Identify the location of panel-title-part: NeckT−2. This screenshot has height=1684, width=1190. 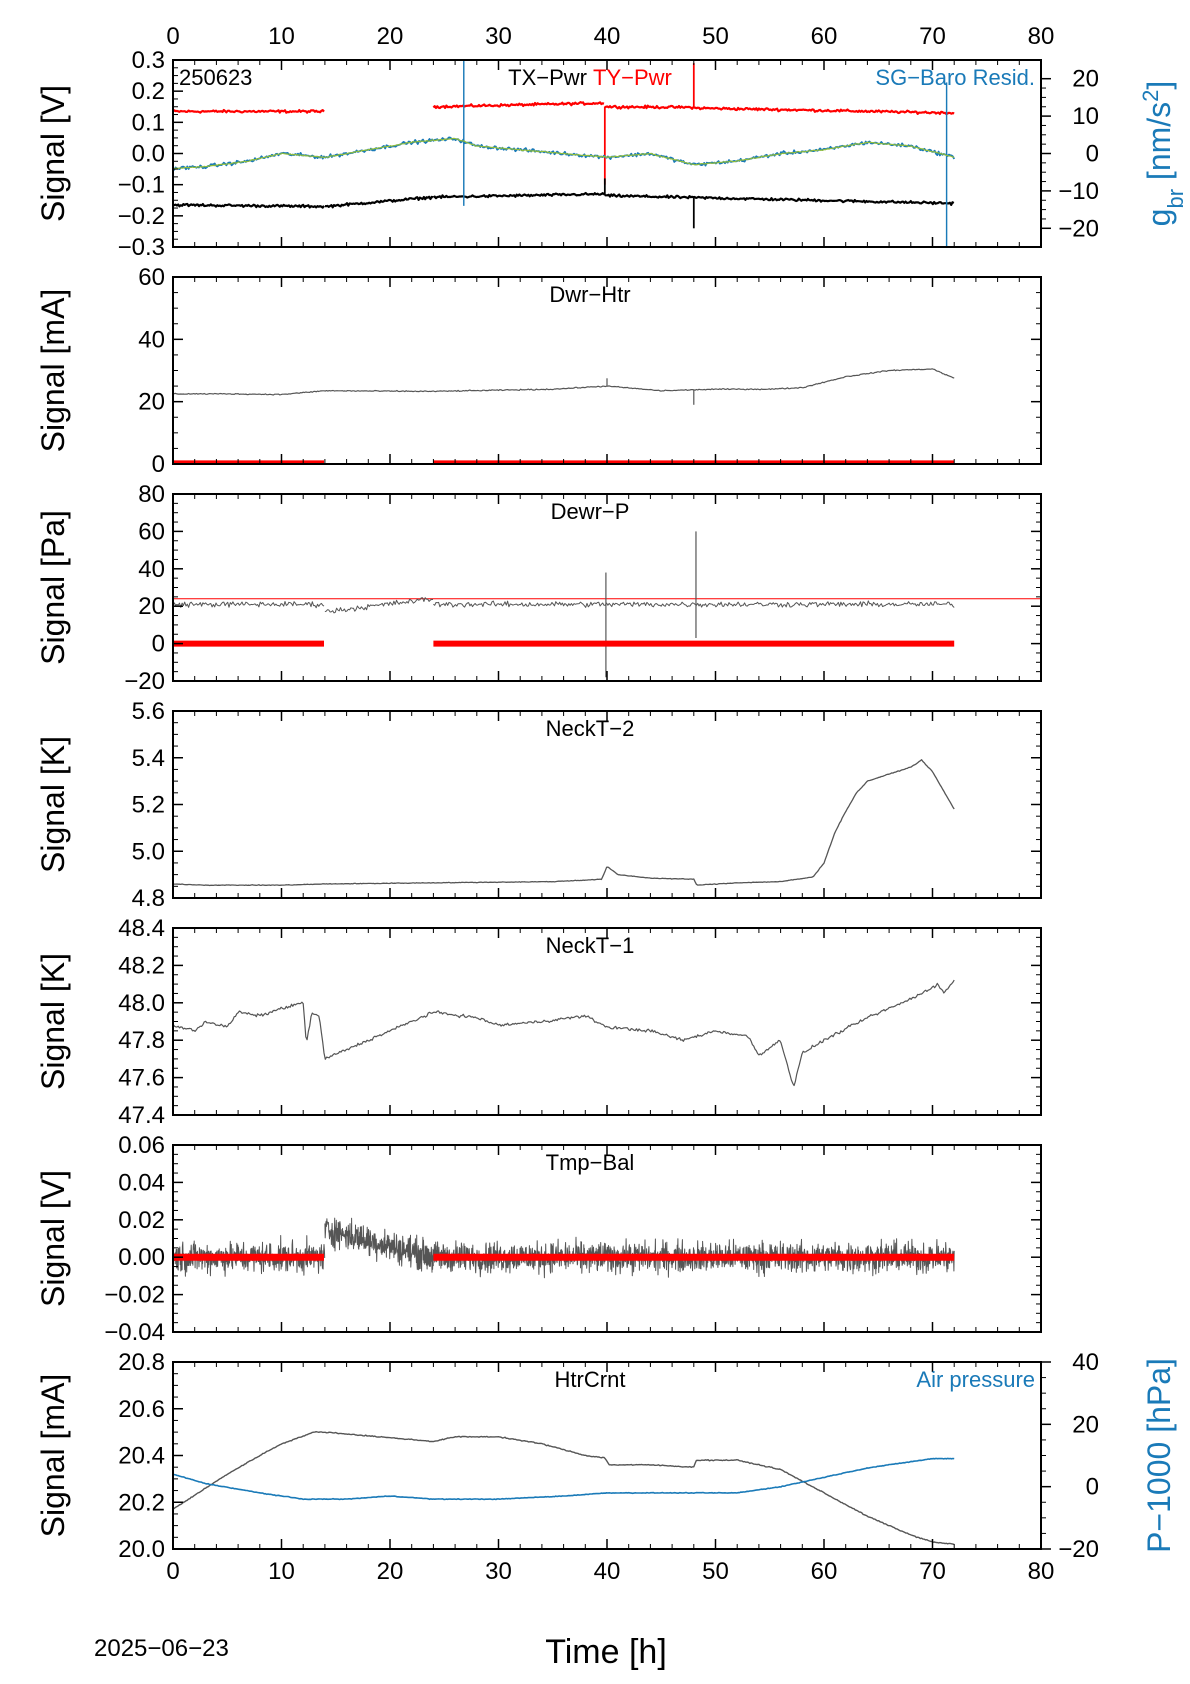
(590, 728).